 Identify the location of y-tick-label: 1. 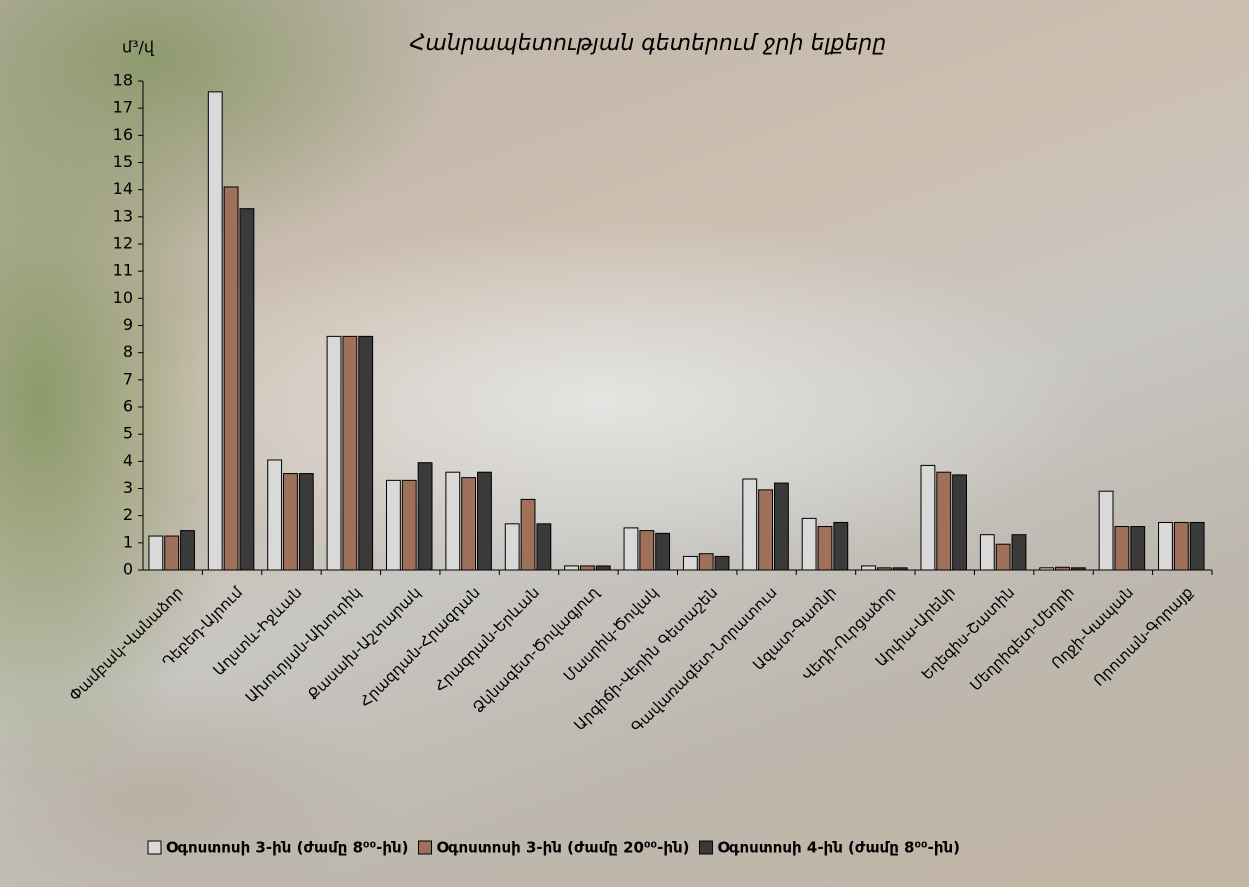
(128, 541).